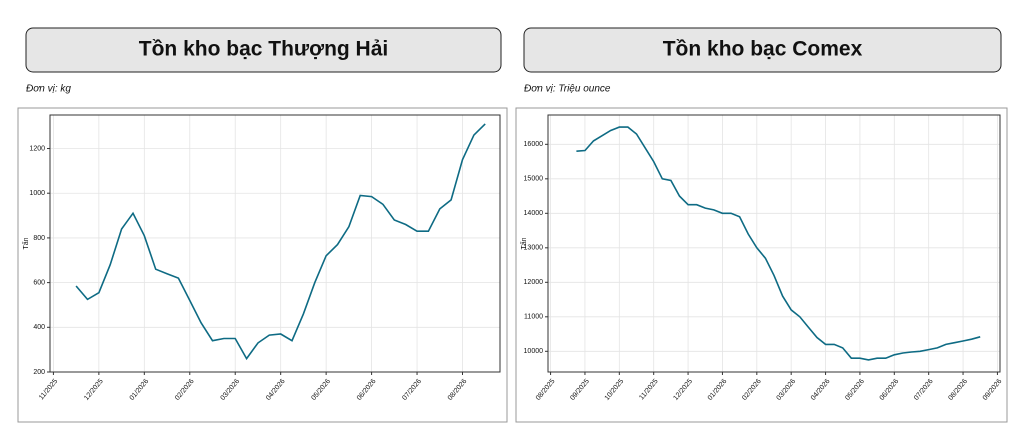  What do you see at coordinates (37, 193) in the screenshot?
I see `y-tick-label: 1000` at bounding box center [37, 193].